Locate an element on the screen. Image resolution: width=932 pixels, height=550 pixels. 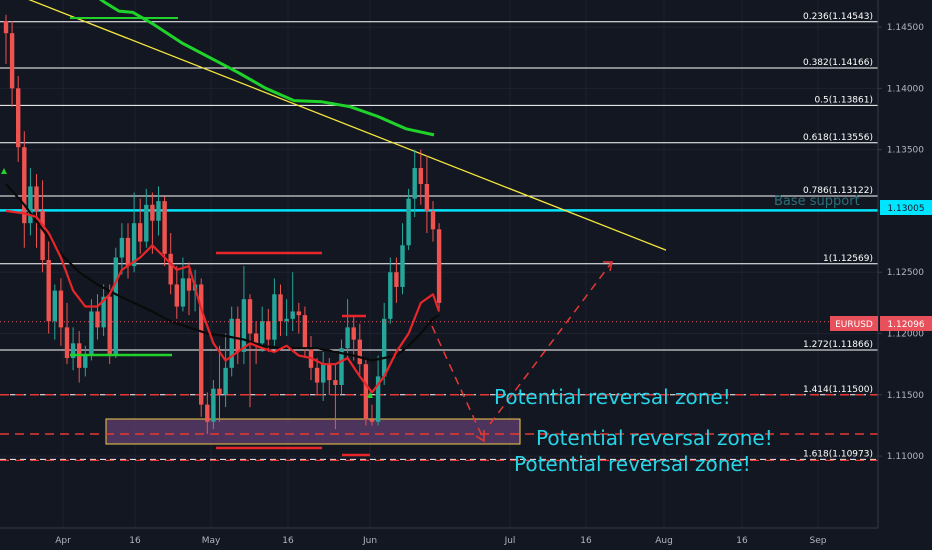
y-tick-label: 1.11500 is located at coordinates (905, 396).